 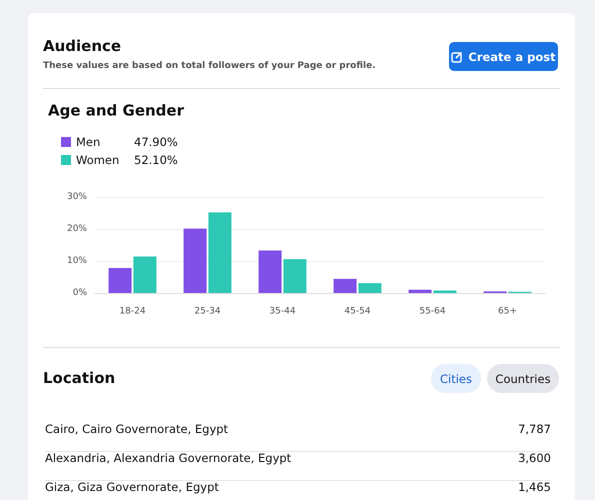 What do you see at coordinates (512, 57) in the screenshot?
I see `text: Create a post` at bounding box center [512, 57].